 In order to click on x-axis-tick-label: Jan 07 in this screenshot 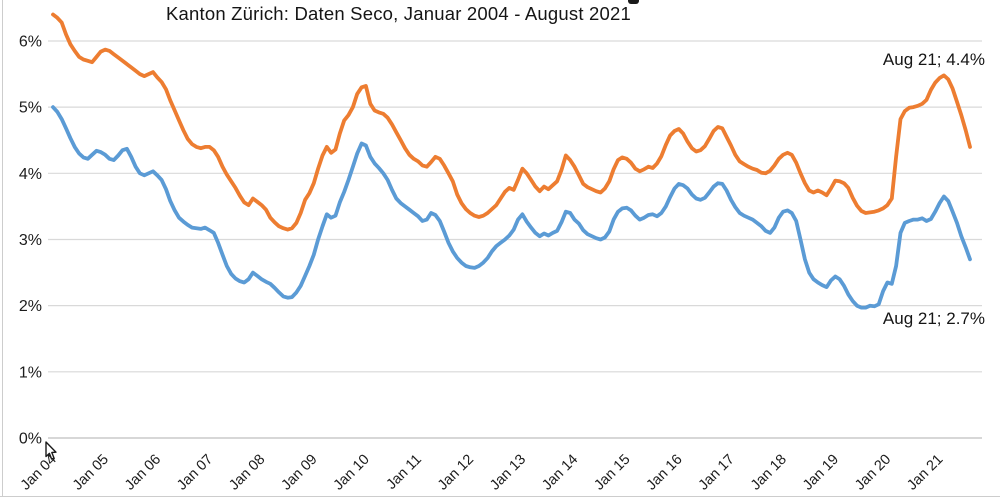, I will do `click(195, 473)`.